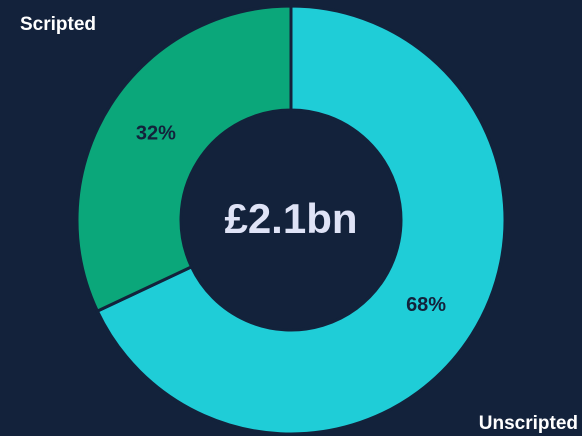  What do you see at coordinates (58, 24) in the screenshot?
I see `category-label: Scripted` at bounding box center [58, 24].